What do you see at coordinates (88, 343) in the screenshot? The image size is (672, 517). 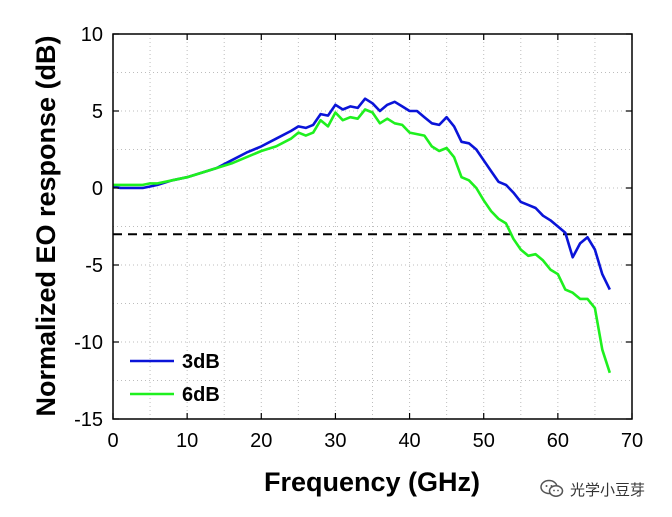 I see `y-tick-label: -10` at bounding box center [88, 343].